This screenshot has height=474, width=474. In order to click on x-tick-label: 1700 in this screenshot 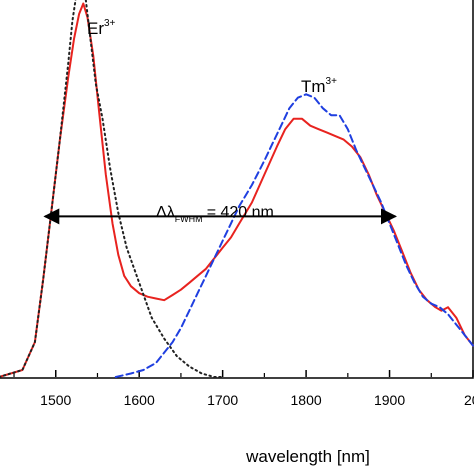, I will do `click(222, 400)`.